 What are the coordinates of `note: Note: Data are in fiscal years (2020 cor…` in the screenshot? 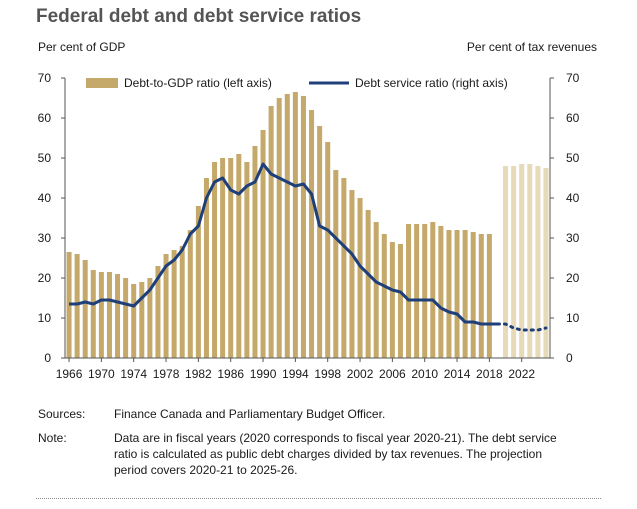 It's located at (318, 458).